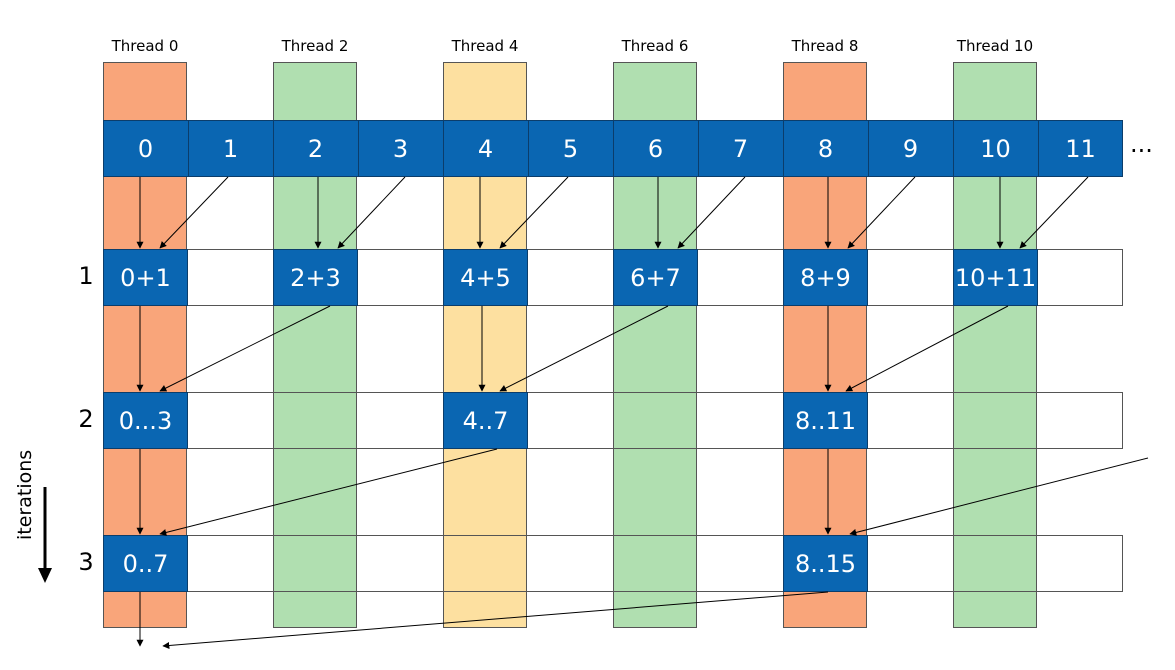  I want to click on input-cell: 7, so click(740, 148).